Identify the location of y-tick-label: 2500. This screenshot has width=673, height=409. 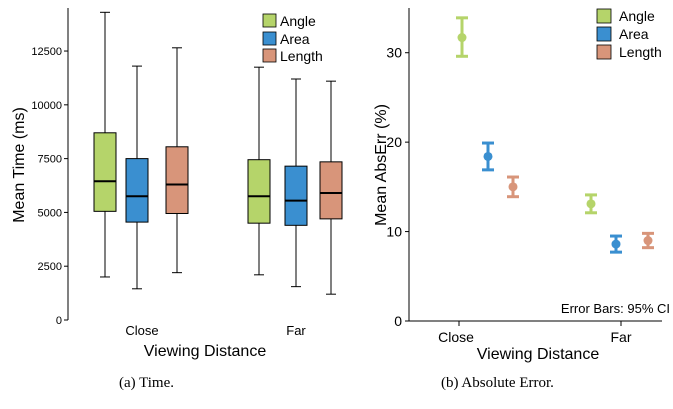
(50, 267).